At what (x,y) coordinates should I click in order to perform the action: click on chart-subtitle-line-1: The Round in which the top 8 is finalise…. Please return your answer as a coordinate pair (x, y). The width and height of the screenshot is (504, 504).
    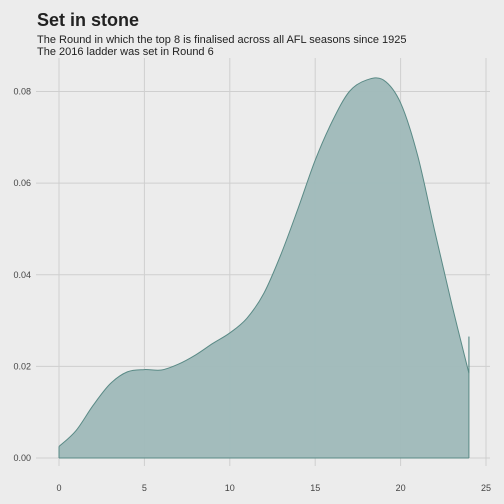
    Looking at the image, I should click on (222, 40).